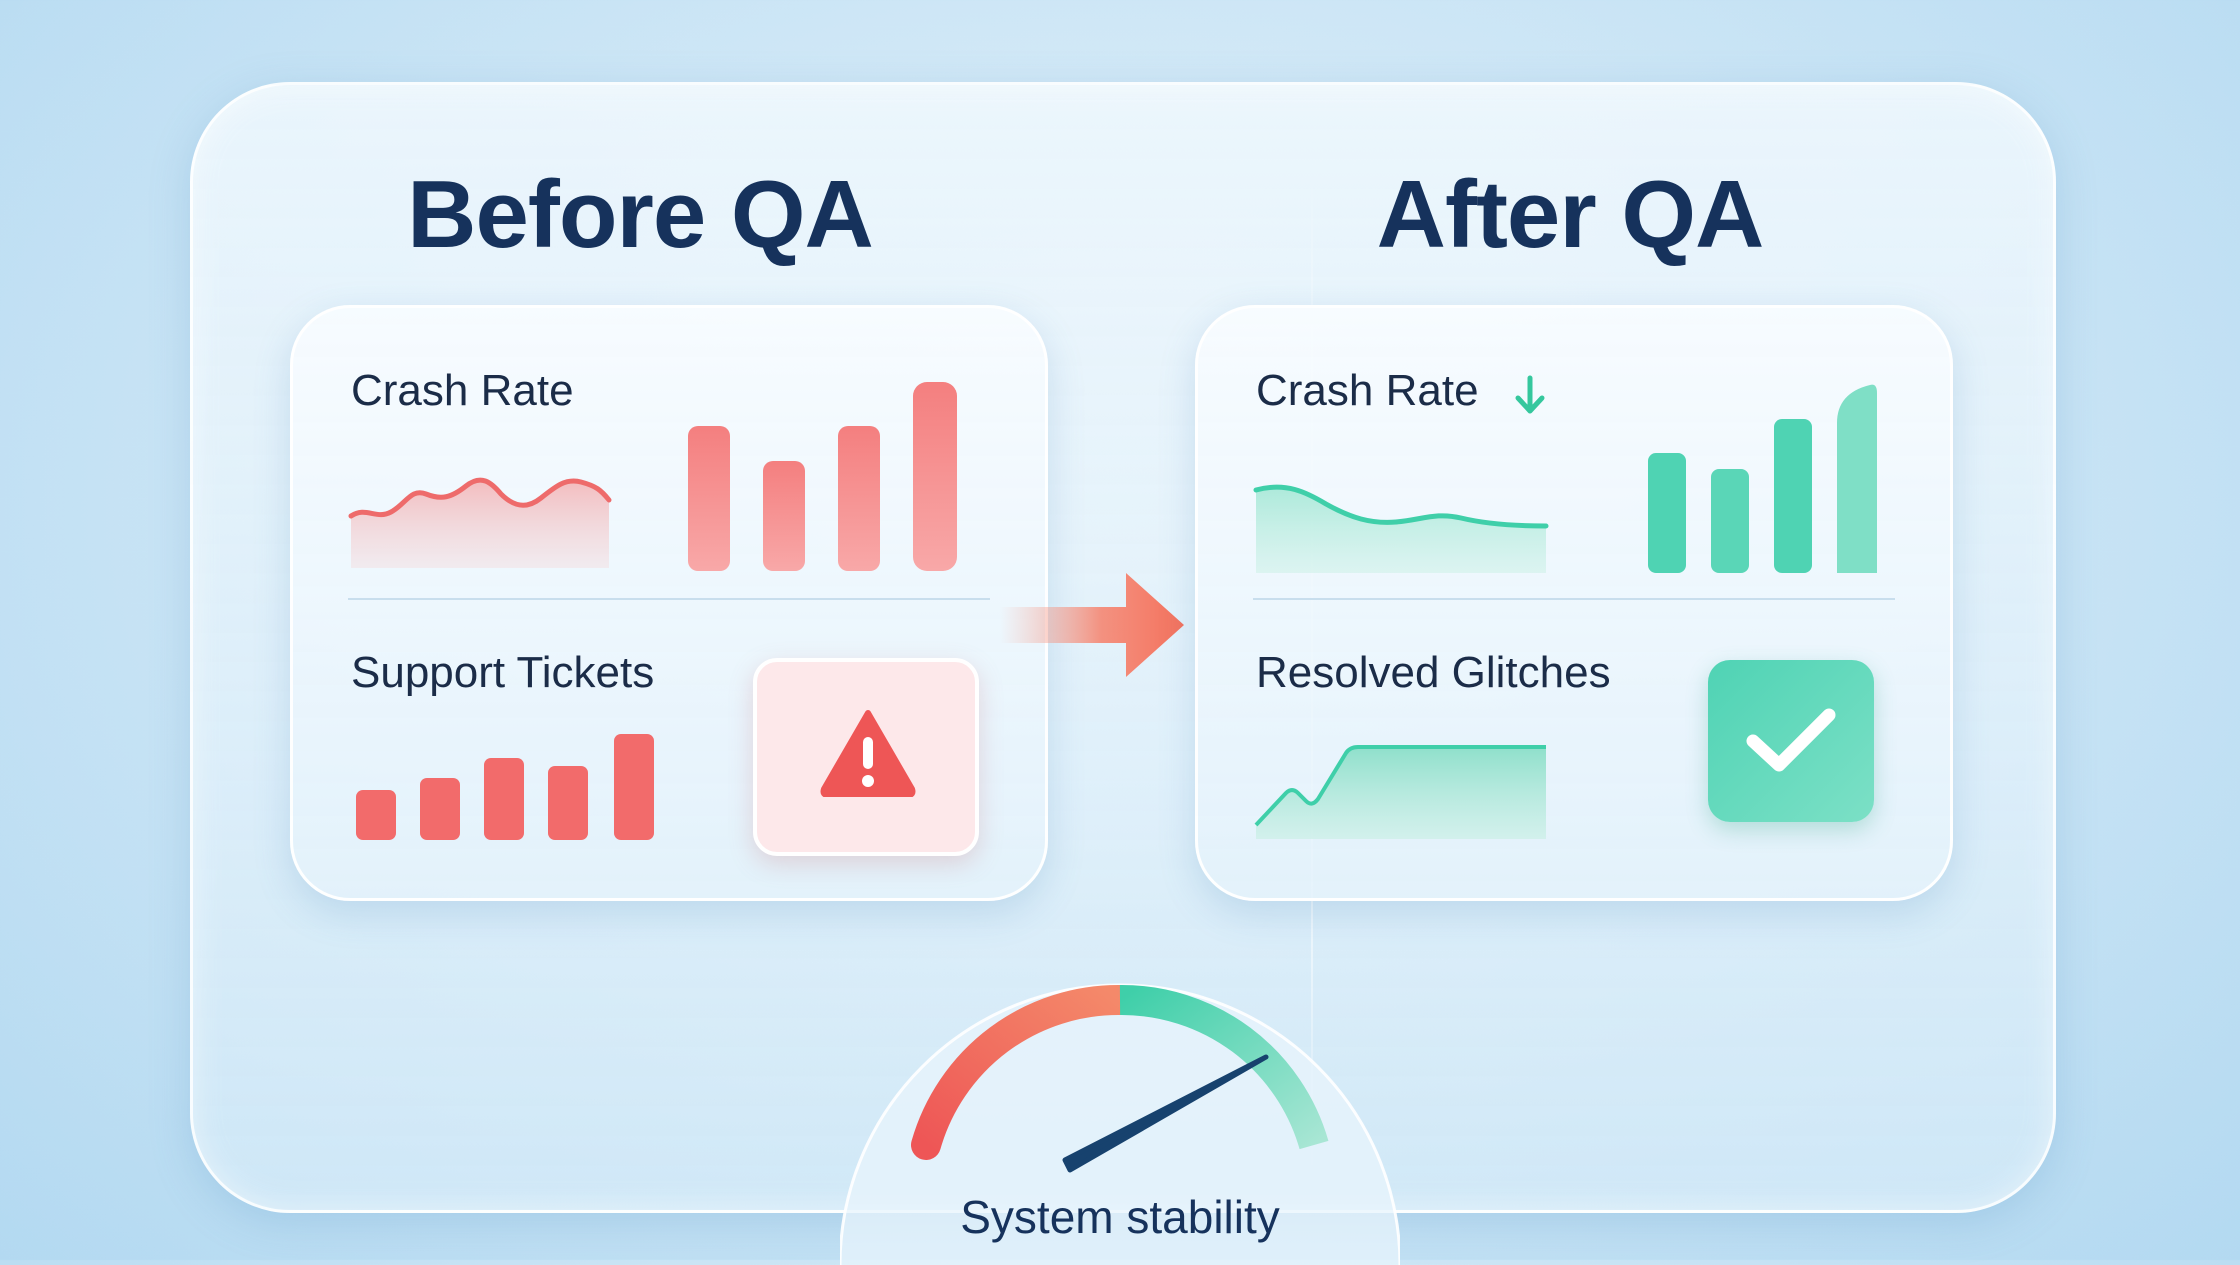 Image resolution: width=2240 pixels, height=1265 pixels. Describe the element at coordinates (822, 476) in the screenshot. I see `before-crash-rate-bars` at that location.